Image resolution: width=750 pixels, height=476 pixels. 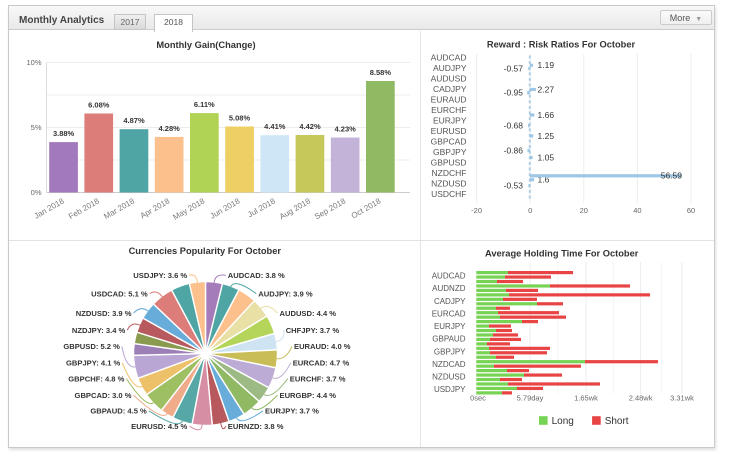 What do you see at coordinates (204, 104) in the screenshot?
I see `svg-text: 6.11%` at bounding box center [204, 104].